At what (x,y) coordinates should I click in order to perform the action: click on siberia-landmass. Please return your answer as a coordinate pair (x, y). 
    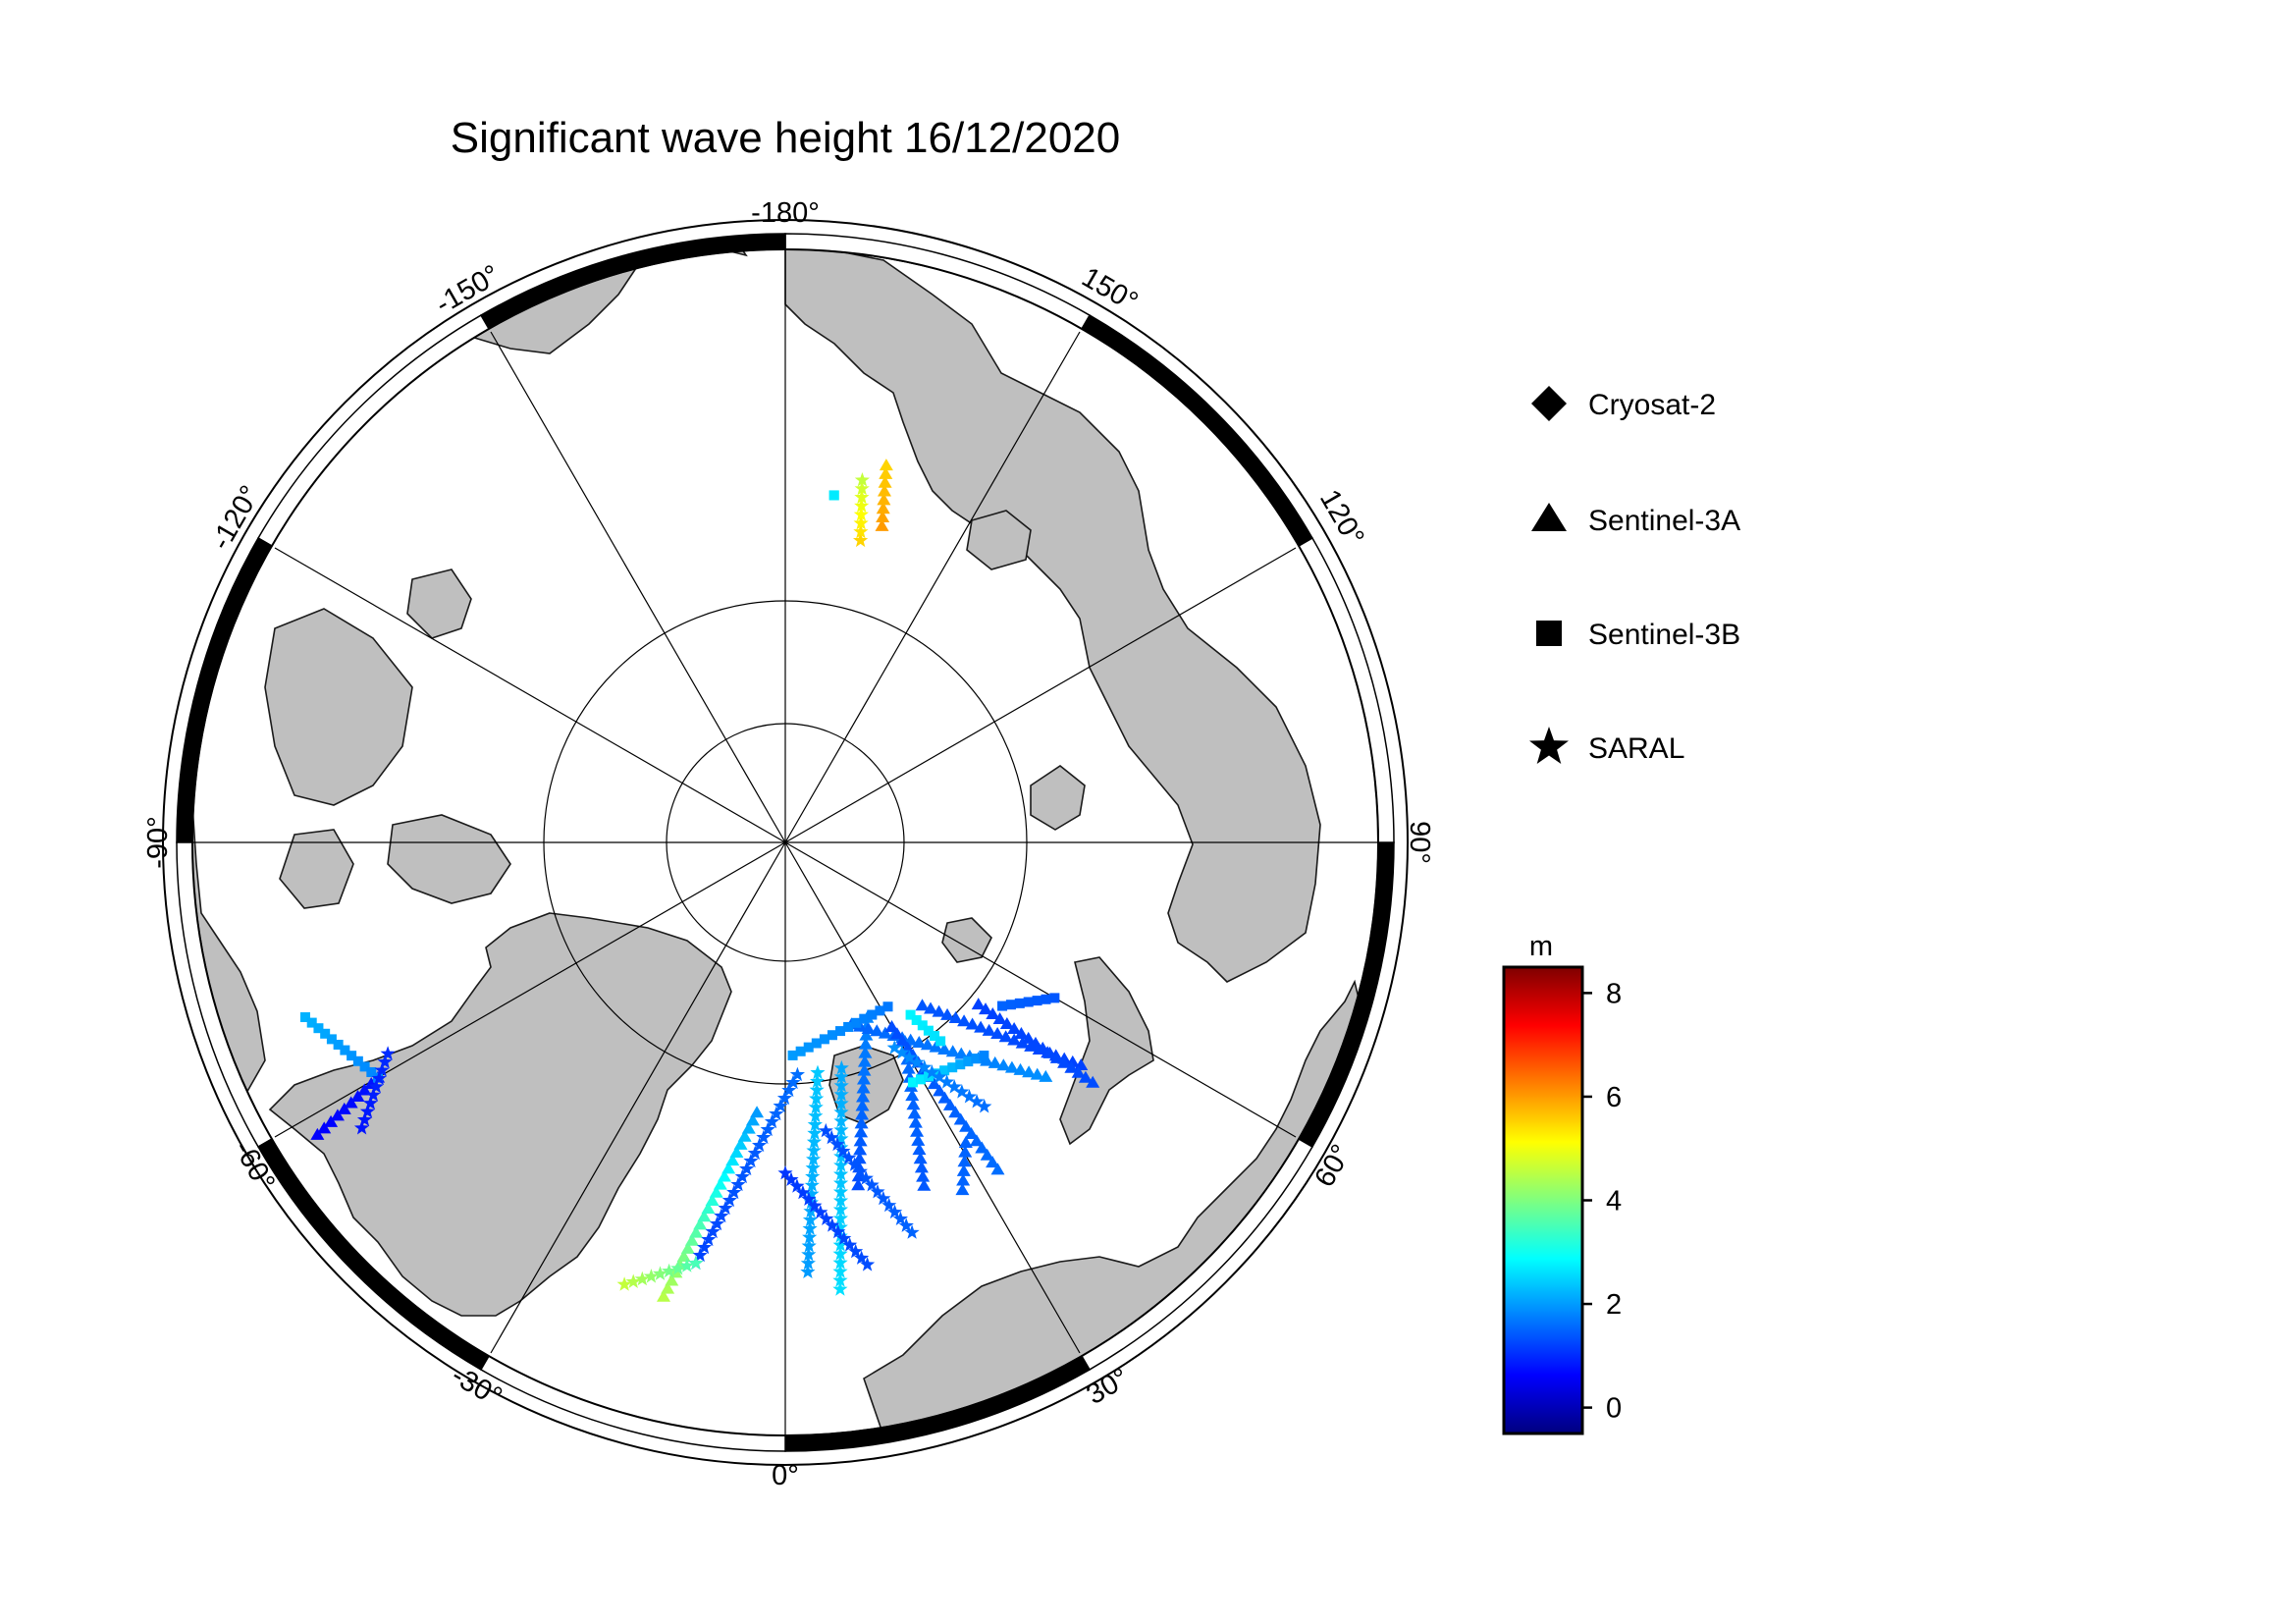
    Looking at the image, I should click on (1053, 616).